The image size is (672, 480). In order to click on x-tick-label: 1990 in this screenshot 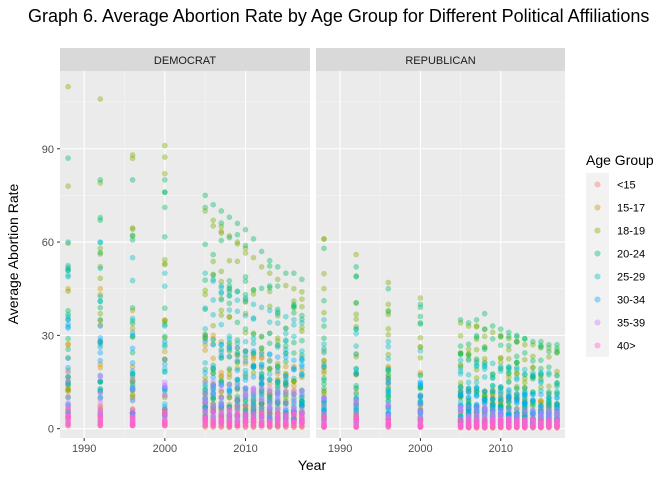, I will do `click(84, 449)`.